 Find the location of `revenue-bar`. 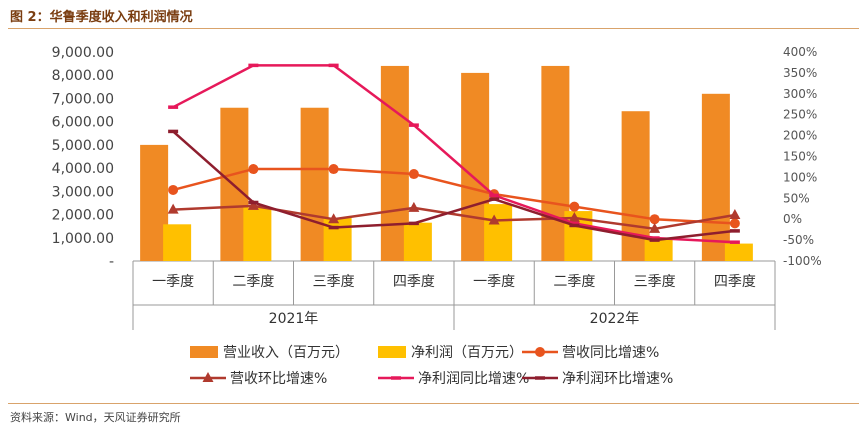

revenue-bar is located at coordinates (715, 177).